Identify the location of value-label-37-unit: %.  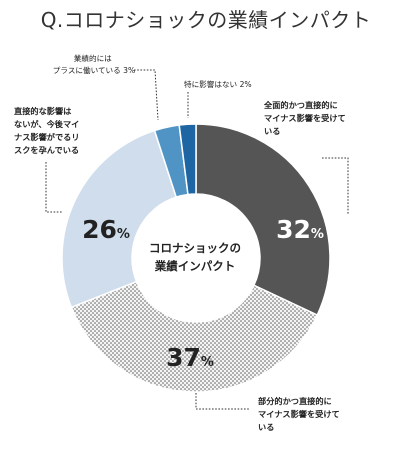
(207, 362).